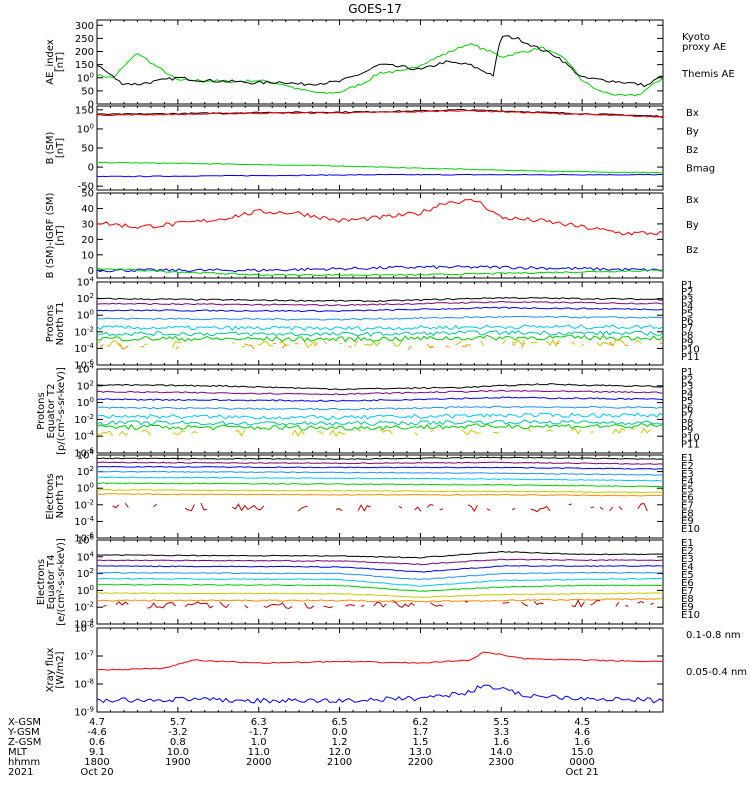 The width and height of the screenshot is (750, 800). Describe the element at coordinates (687, 423) in the screenshot. I see `legend-entry: P8` at that location.